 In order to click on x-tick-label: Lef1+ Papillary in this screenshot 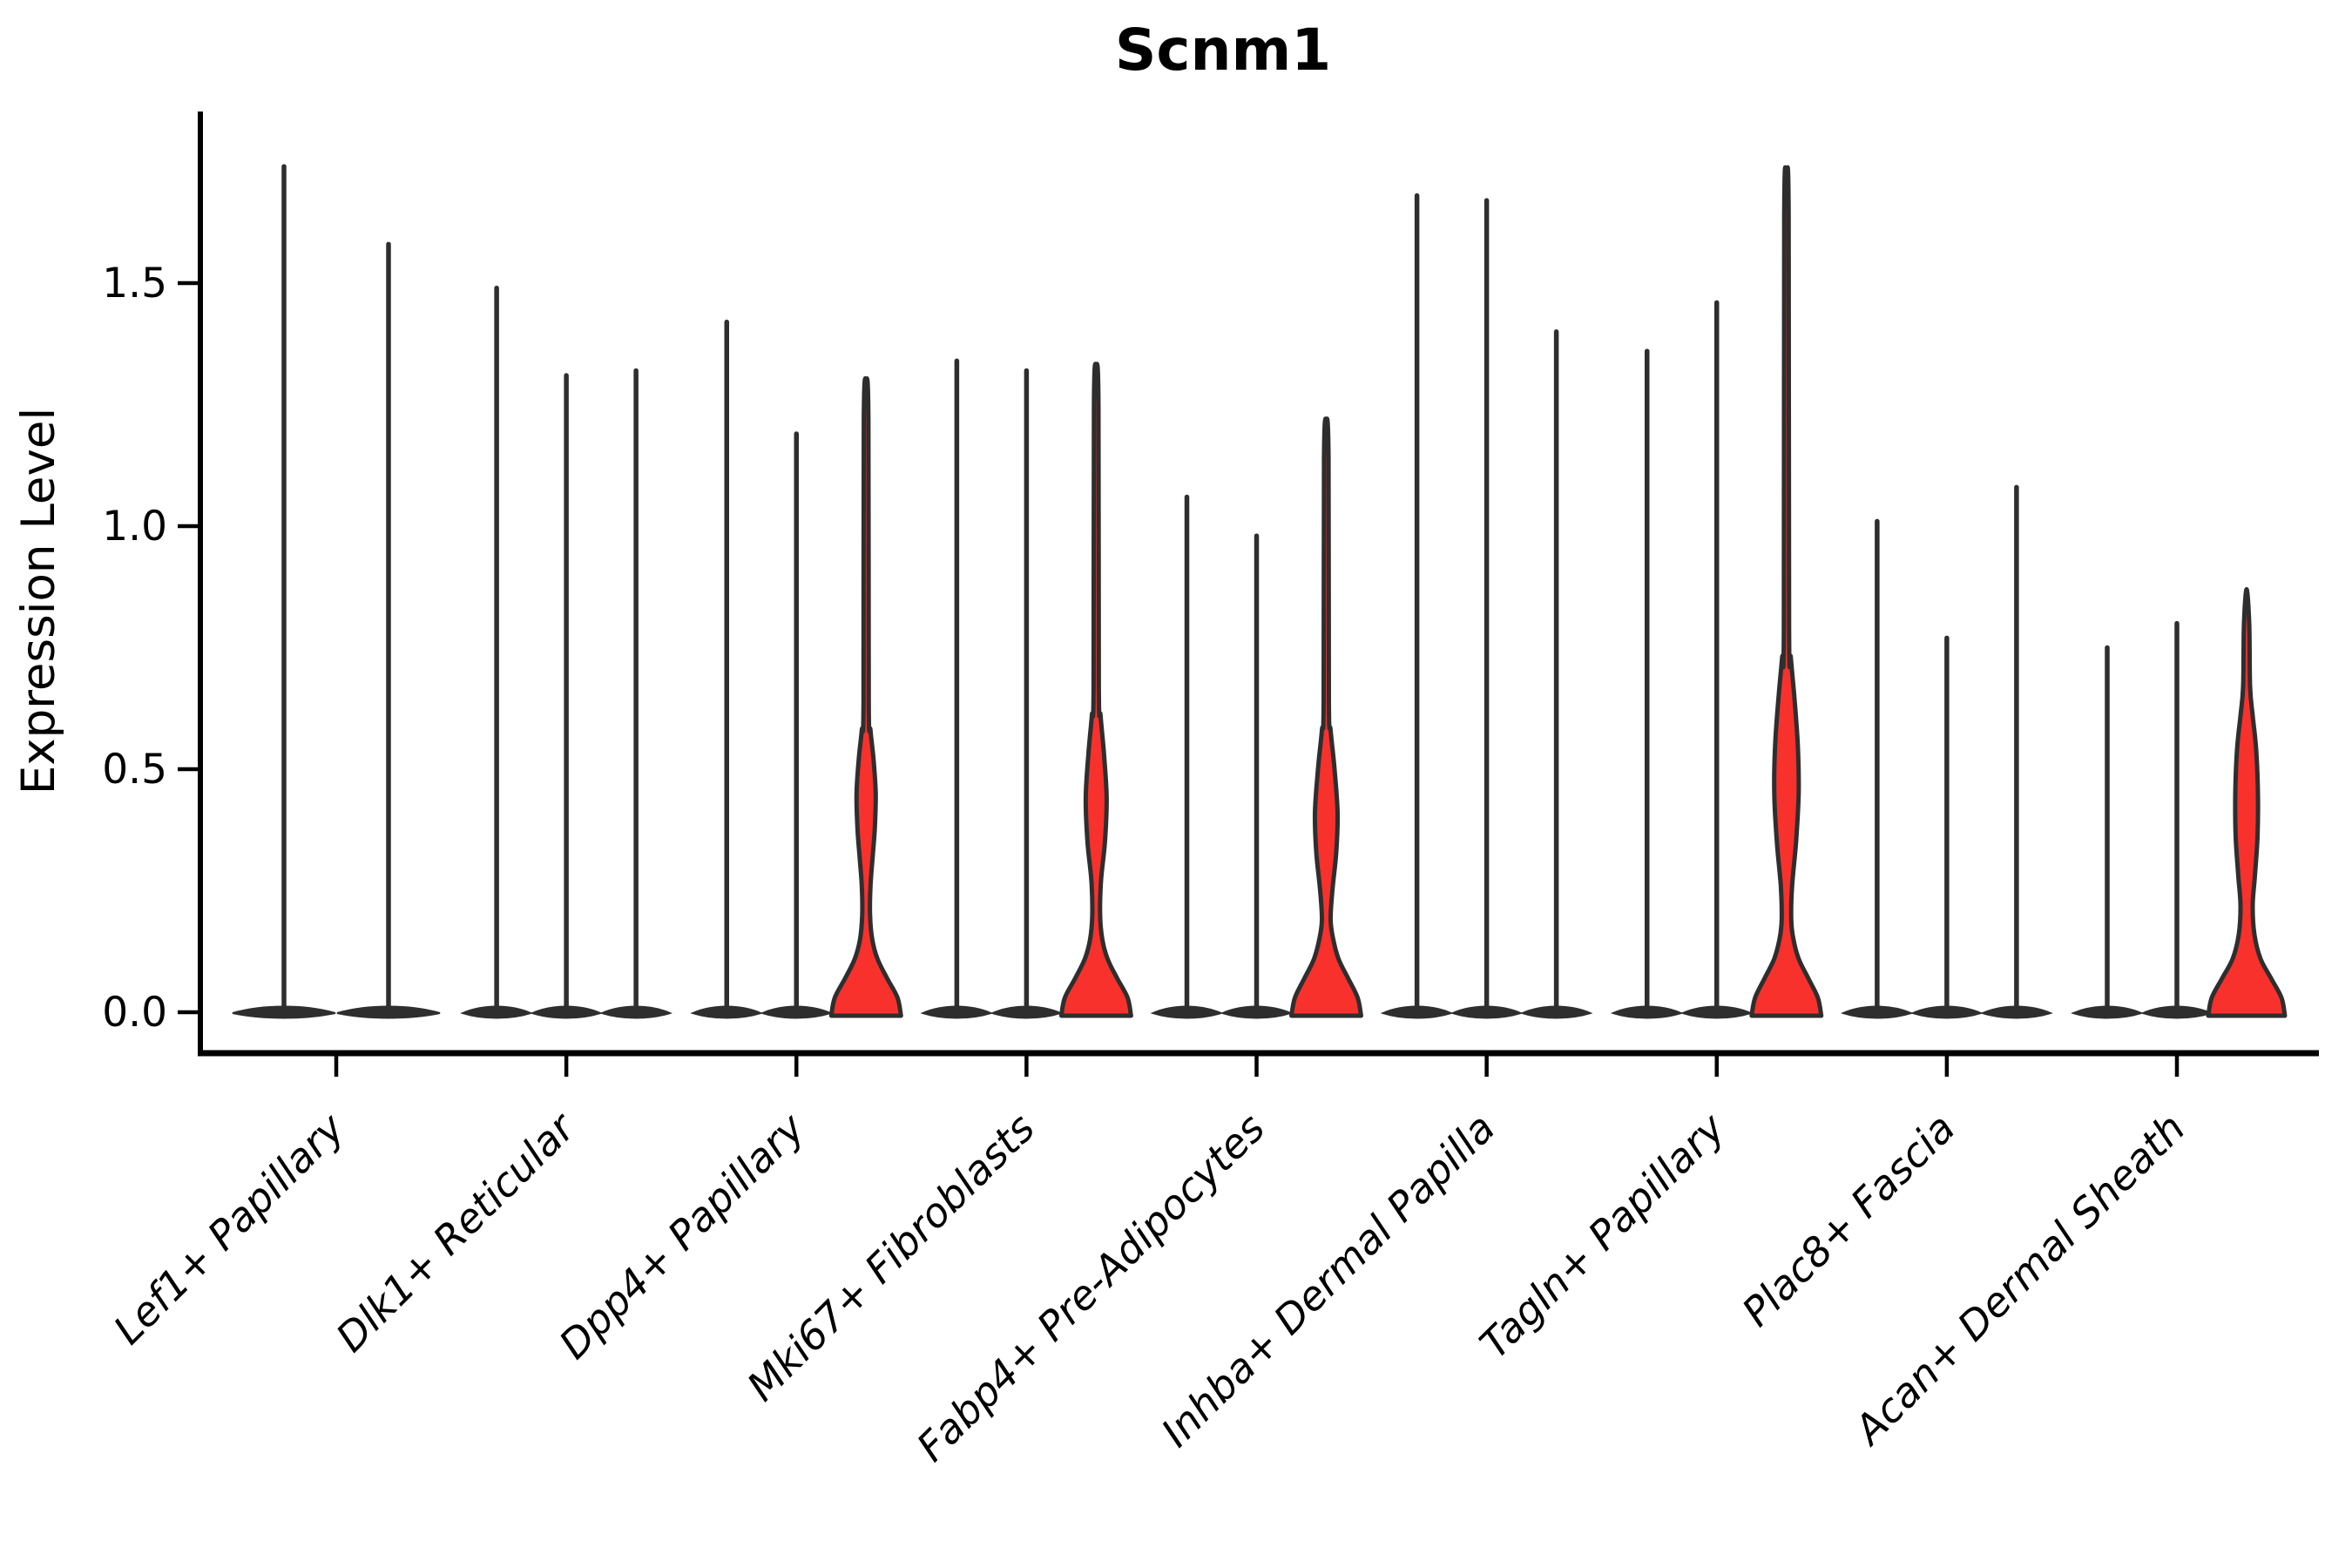, I will do `click(230, 1228)`.